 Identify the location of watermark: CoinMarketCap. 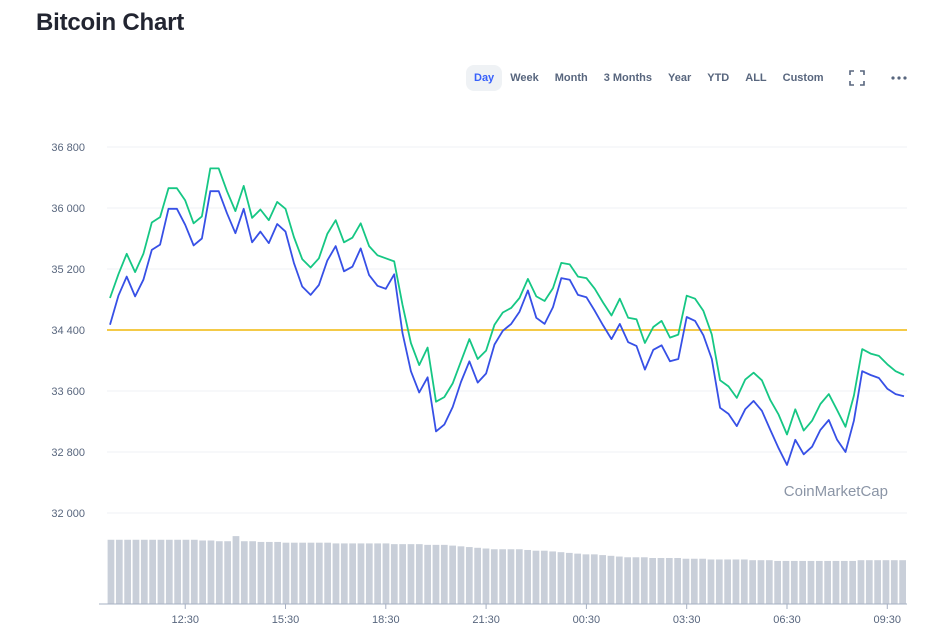
(836, 491).